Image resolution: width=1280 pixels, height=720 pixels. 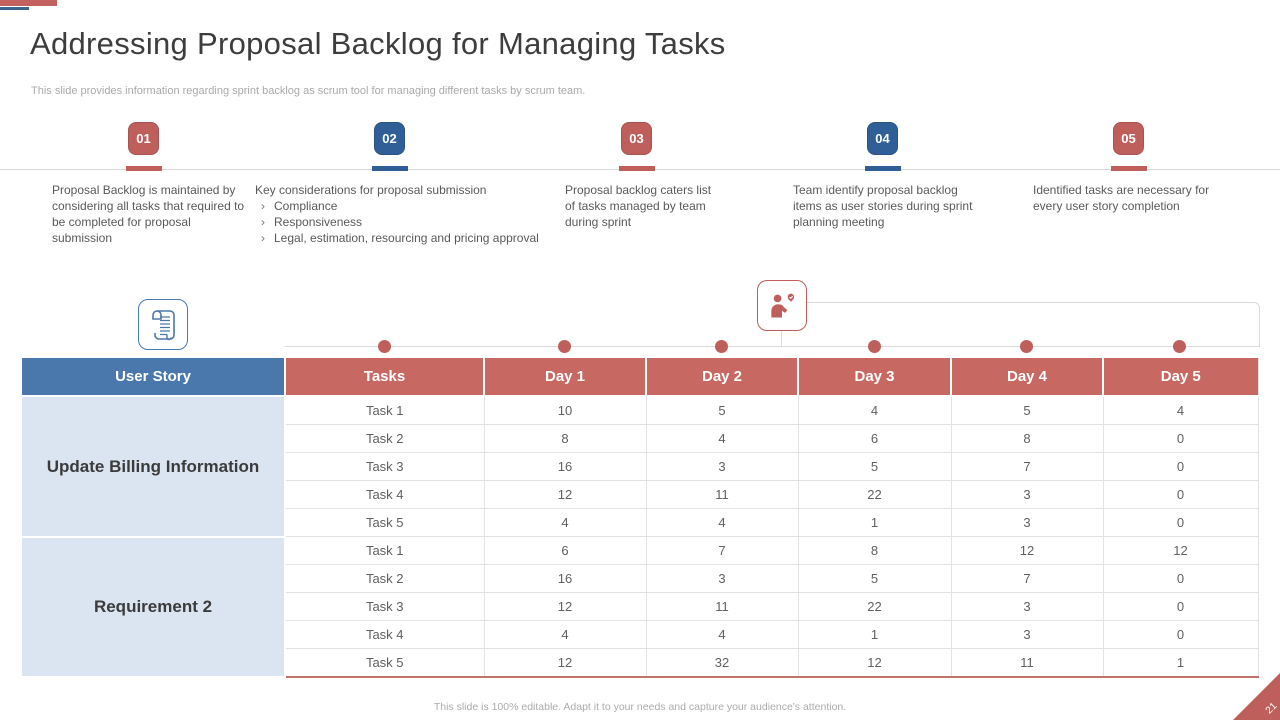 What do you see at coordinates (28, 3) in the screenshot?
I see `top-accent-bar-rose` at bounding box center [28, 3].